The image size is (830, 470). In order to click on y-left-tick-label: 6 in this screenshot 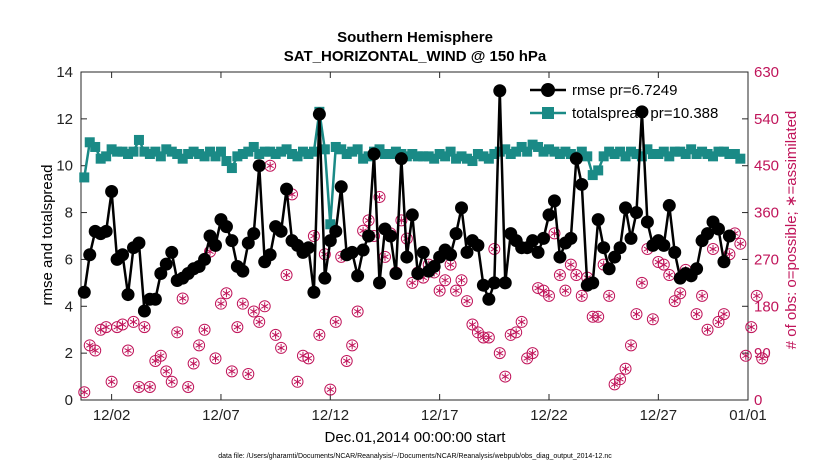, I will do `click(69, 259)`.